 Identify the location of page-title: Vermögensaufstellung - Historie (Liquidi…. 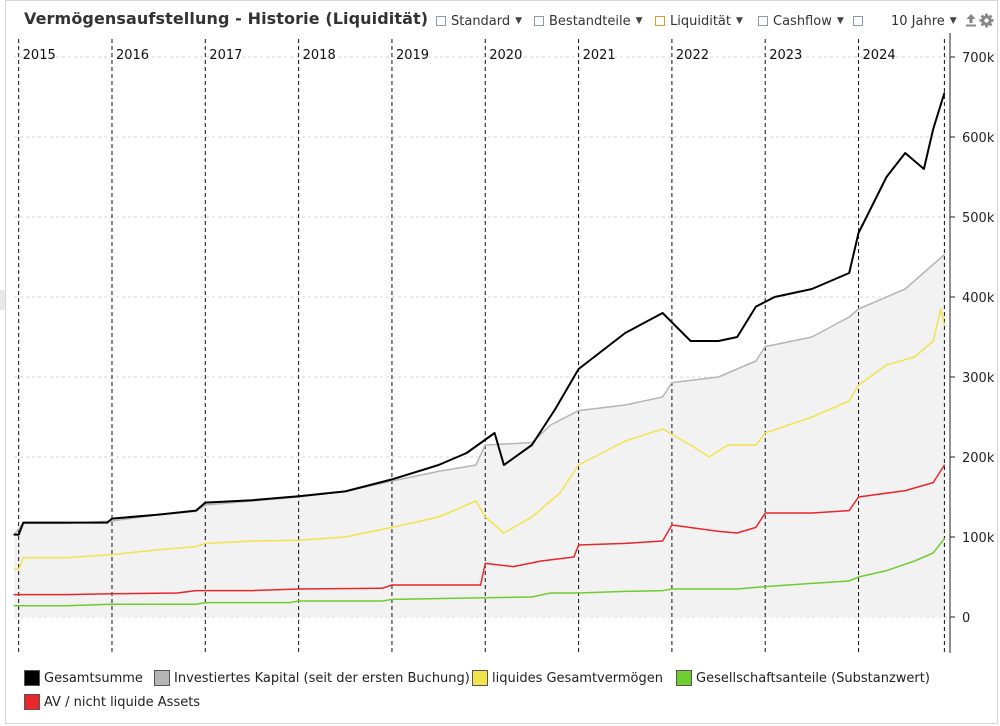
(226, 18).